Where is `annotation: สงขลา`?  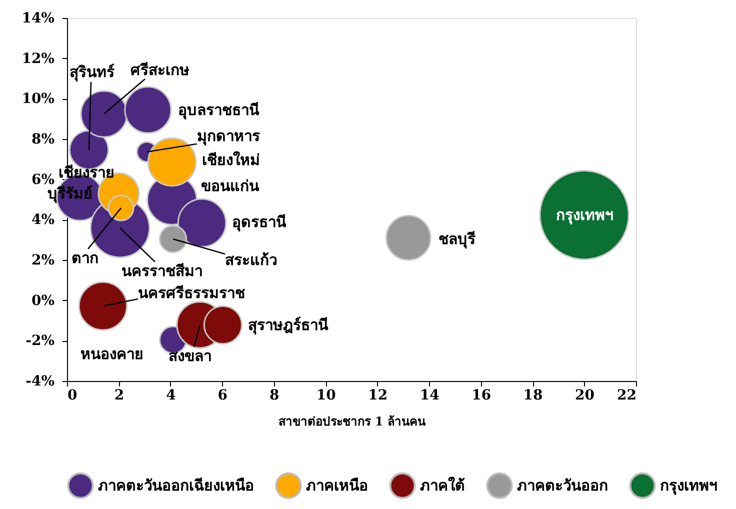
annotation: สงขลา is located at coordinates (190, 355).